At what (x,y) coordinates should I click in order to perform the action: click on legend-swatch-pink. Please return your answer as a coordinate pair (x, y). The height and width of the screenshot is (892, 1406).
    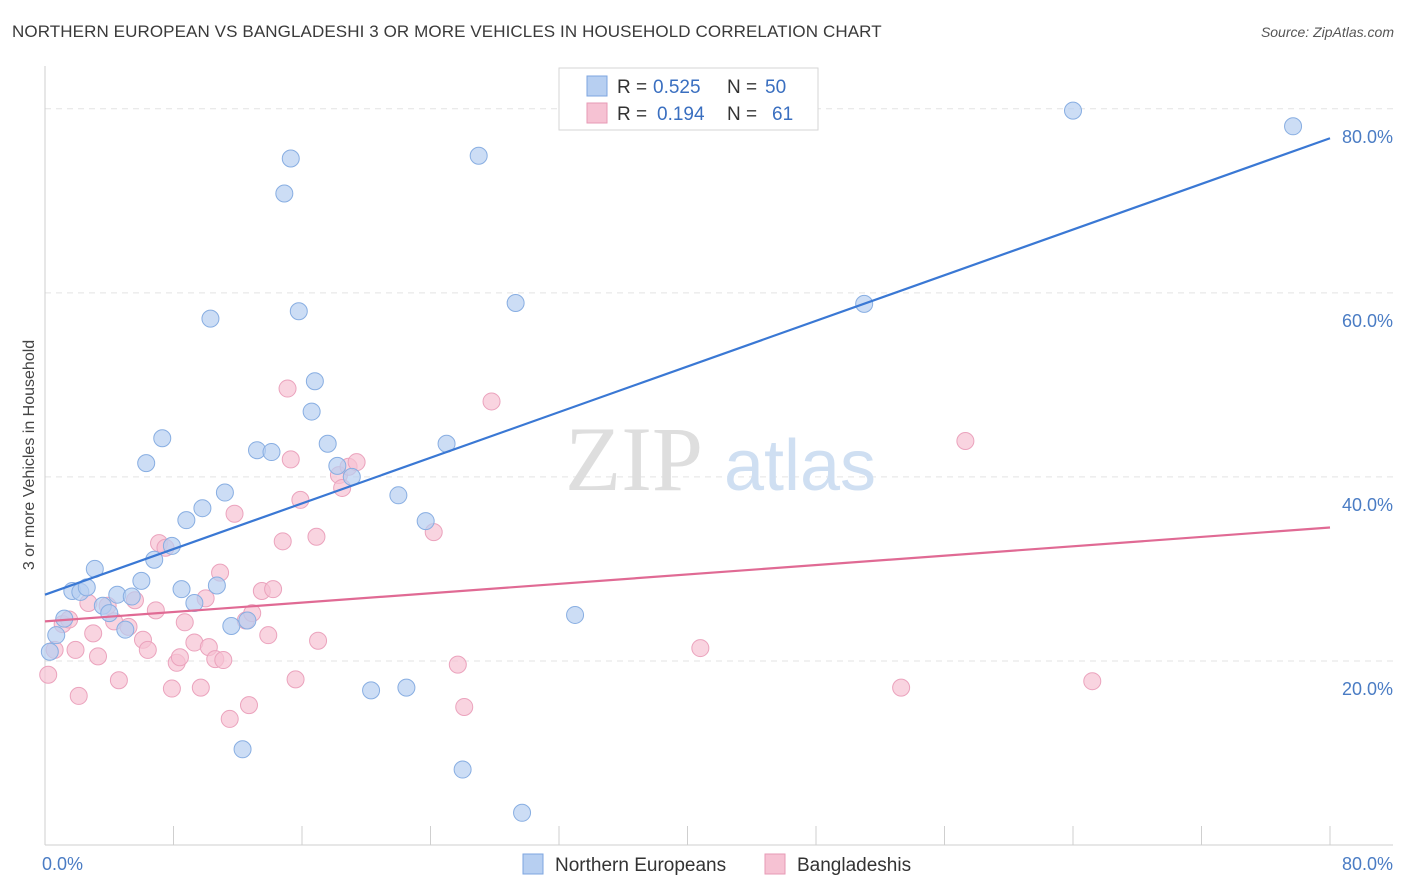
    Looking at the image, I should click on (597, 113).